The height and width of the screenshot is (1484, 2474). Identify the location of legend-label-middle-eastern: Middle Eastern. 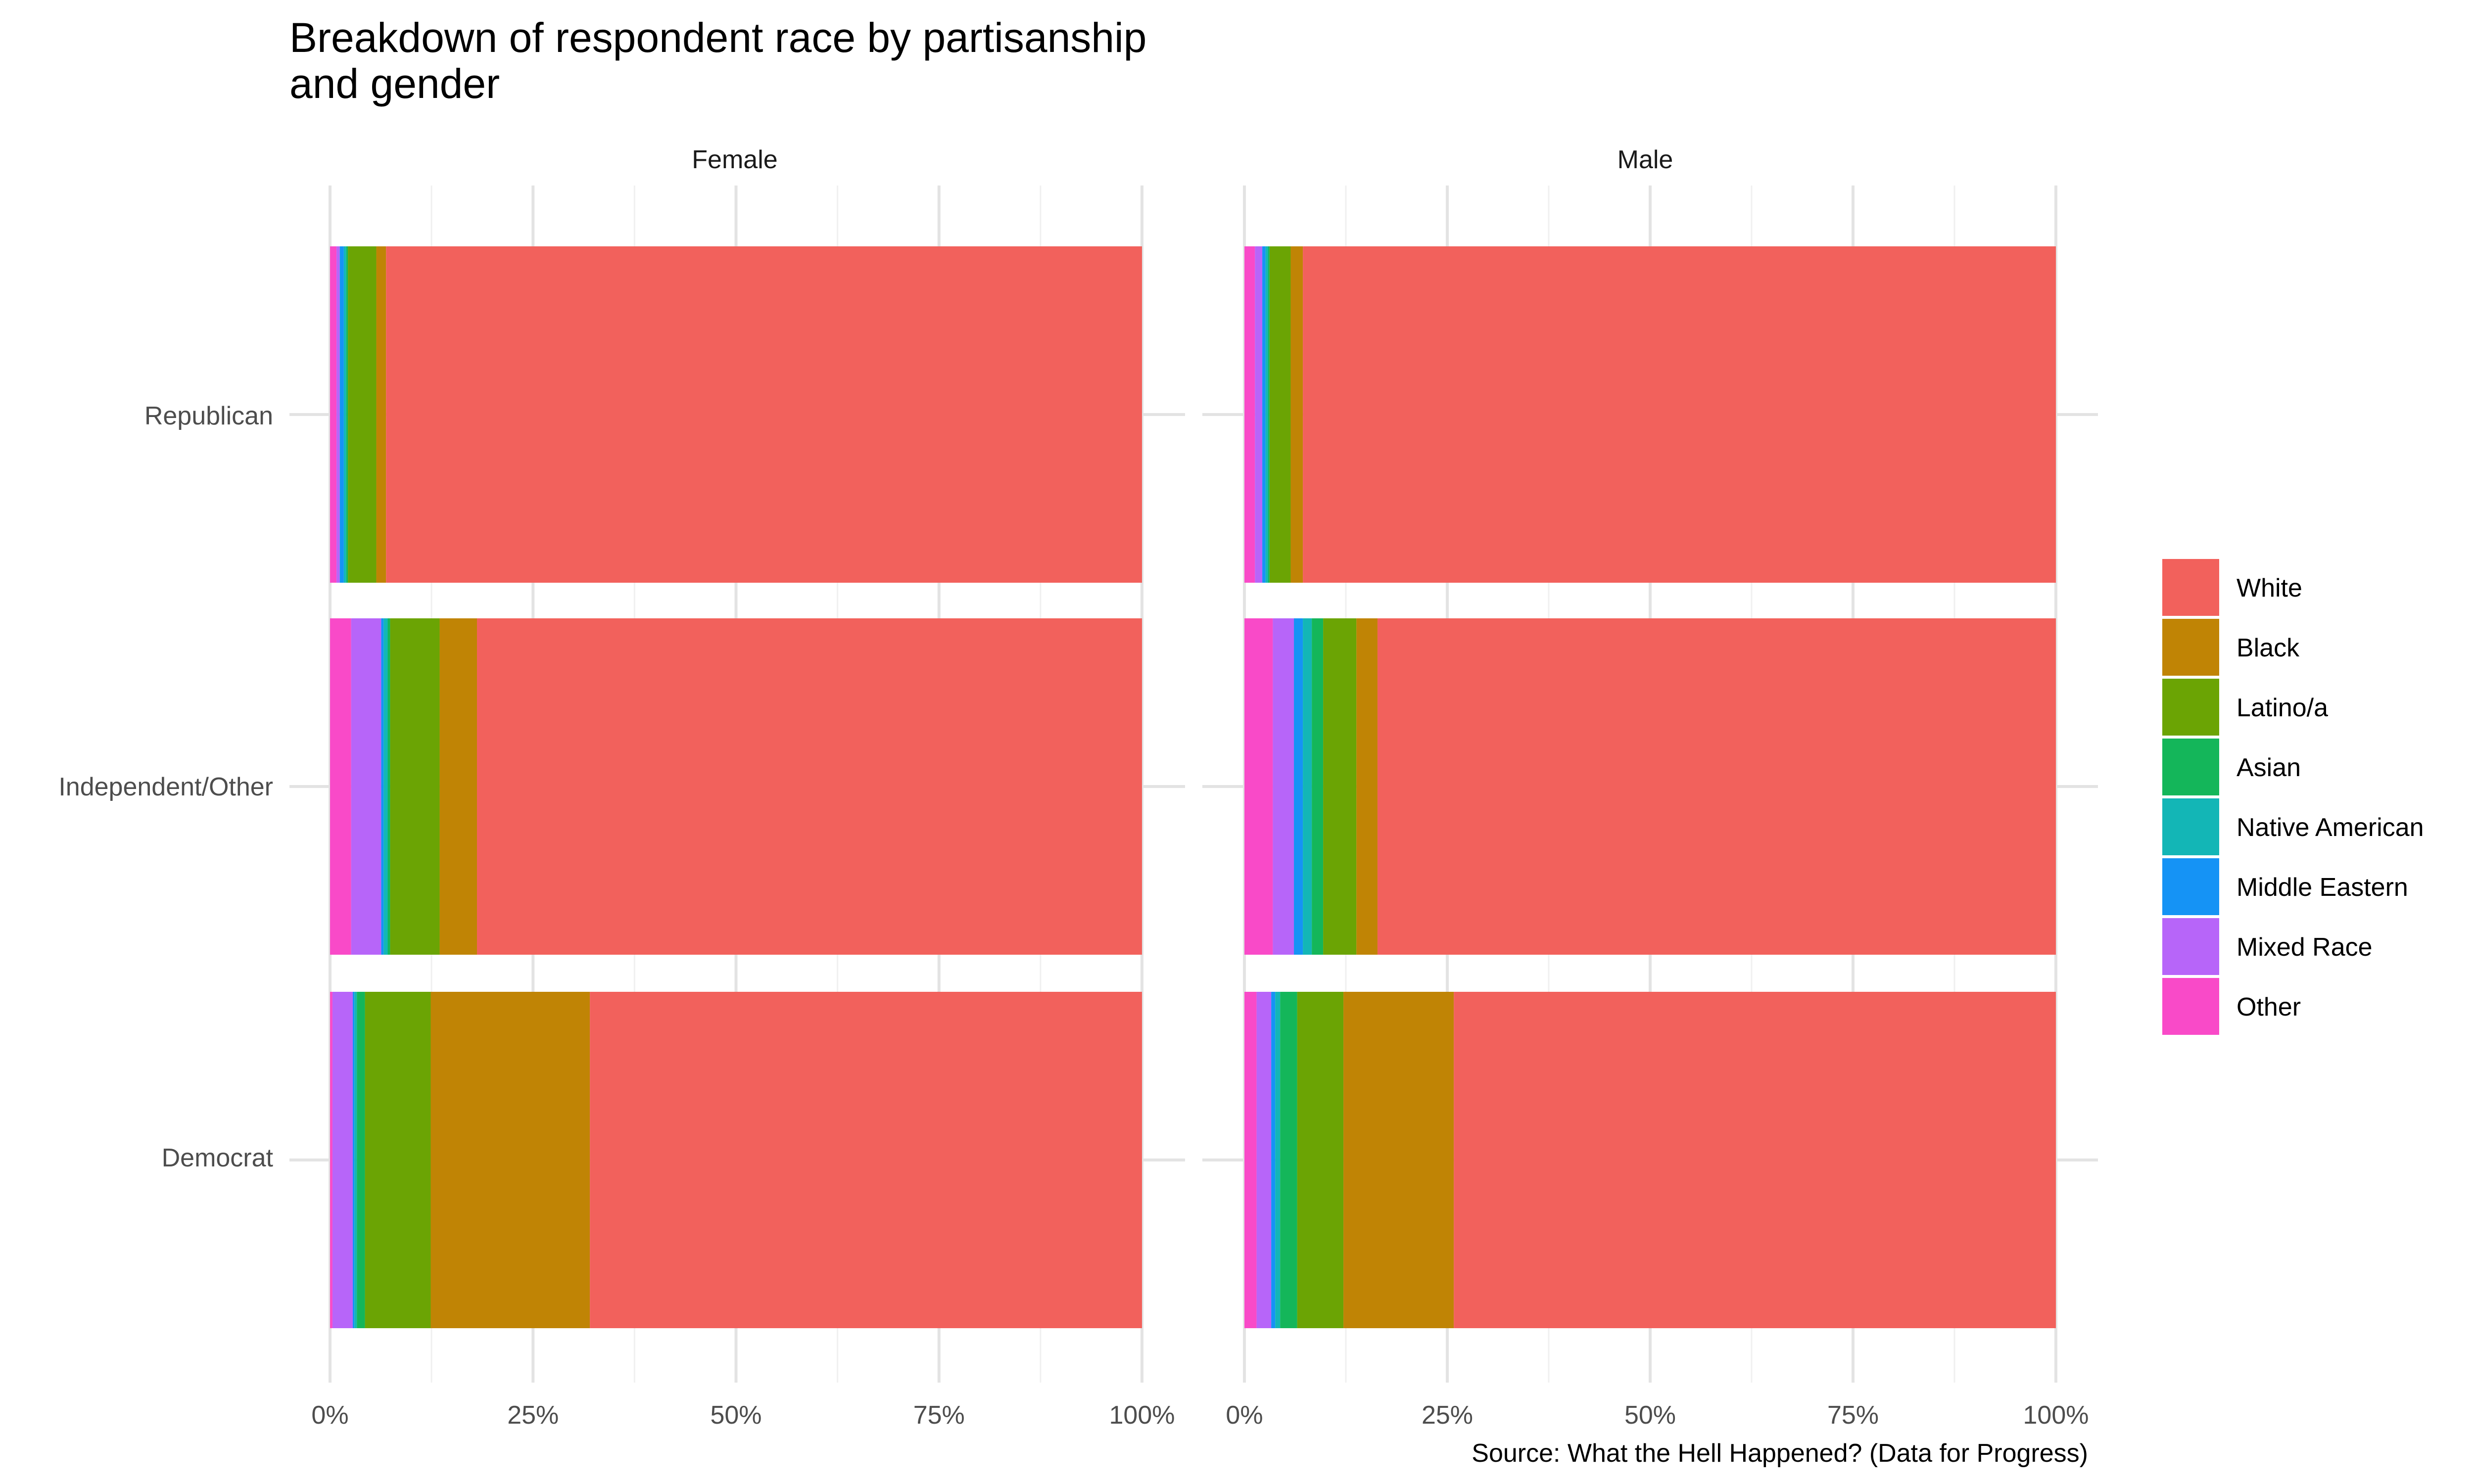
(2322, 887).